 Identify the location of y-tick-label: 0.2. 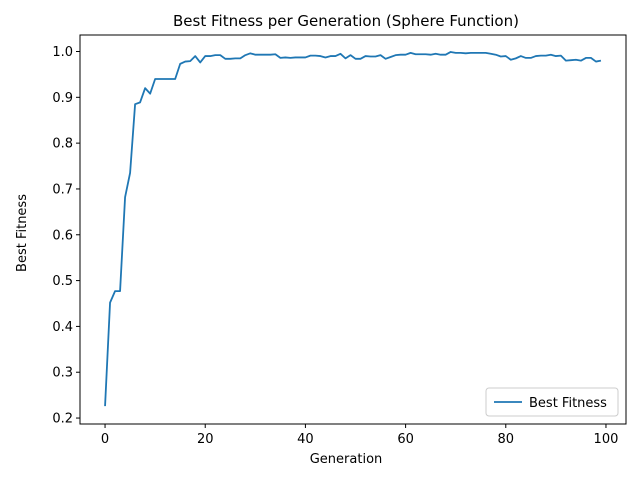
(62, 419).